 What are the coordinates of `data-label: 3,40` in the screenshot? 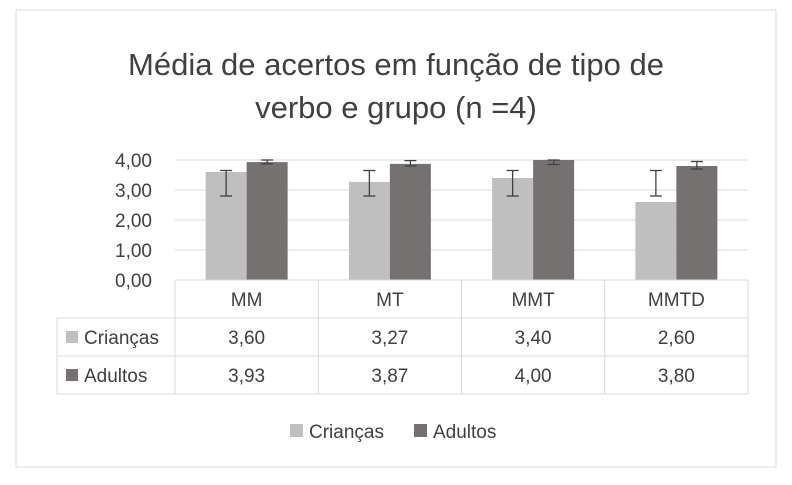 It's located at (533, 338).